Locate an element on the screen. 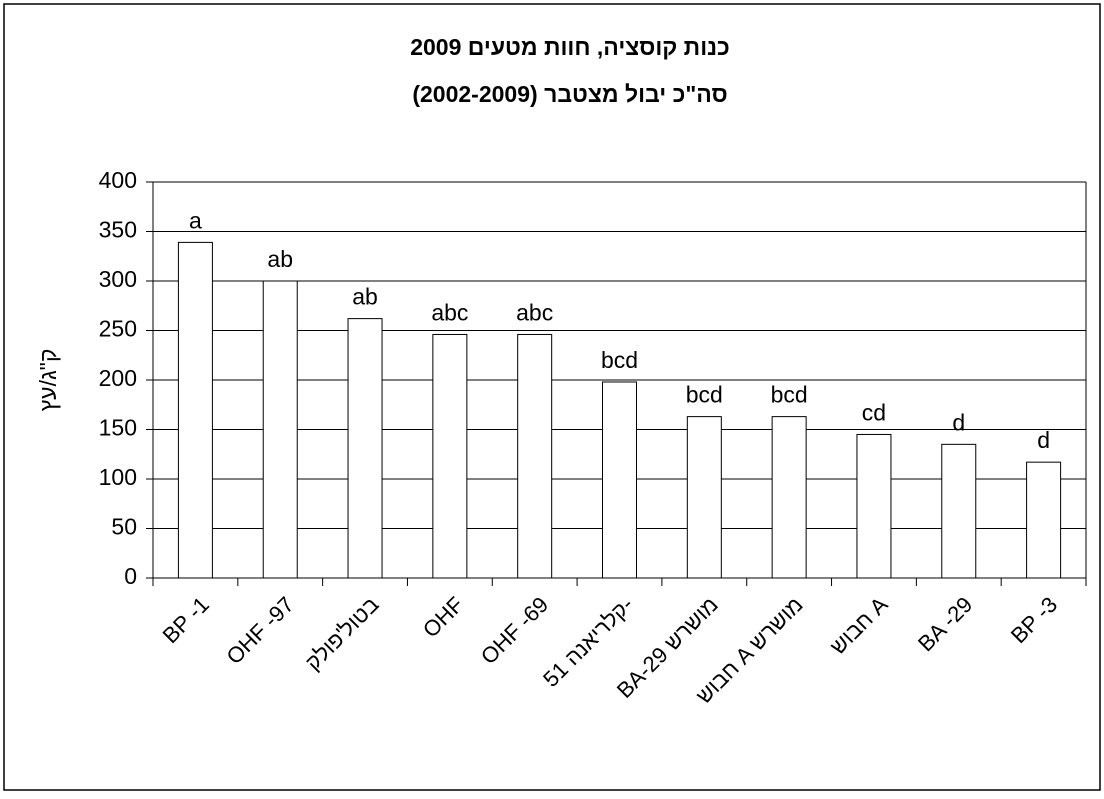 The image size is (1104, 799). y-axis-label: ק"ג/עץ is located at coordinates (48, 380).